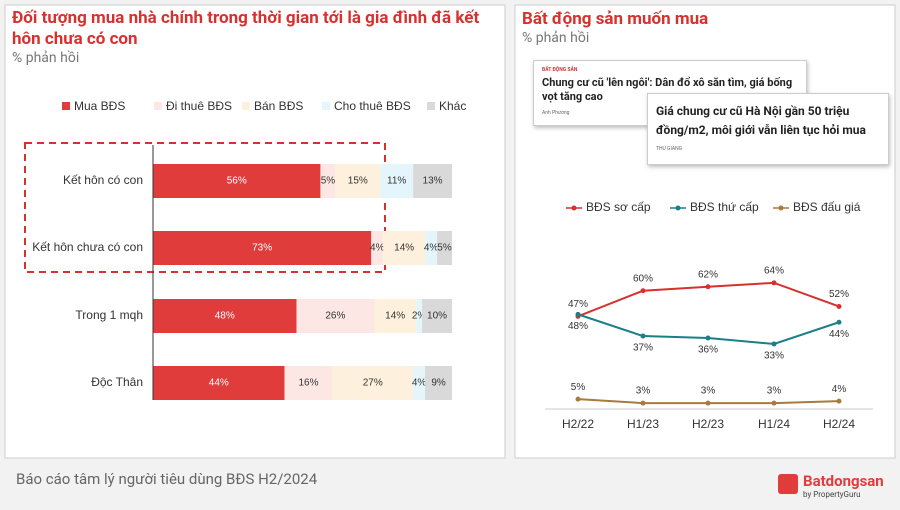  Describe the element at coordinates (643, 424) in the screenshot. I see `x-tick-label: H1/23` at that location.